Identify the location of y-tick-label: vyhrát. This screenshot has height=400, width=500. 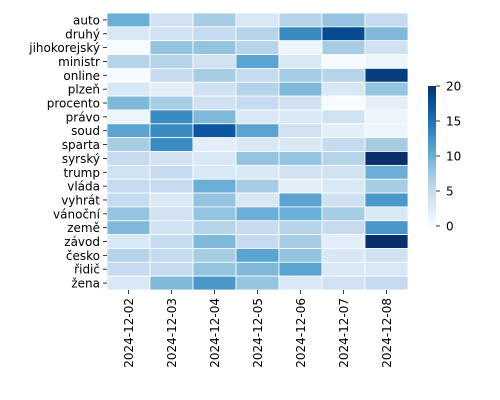
(80, 200).